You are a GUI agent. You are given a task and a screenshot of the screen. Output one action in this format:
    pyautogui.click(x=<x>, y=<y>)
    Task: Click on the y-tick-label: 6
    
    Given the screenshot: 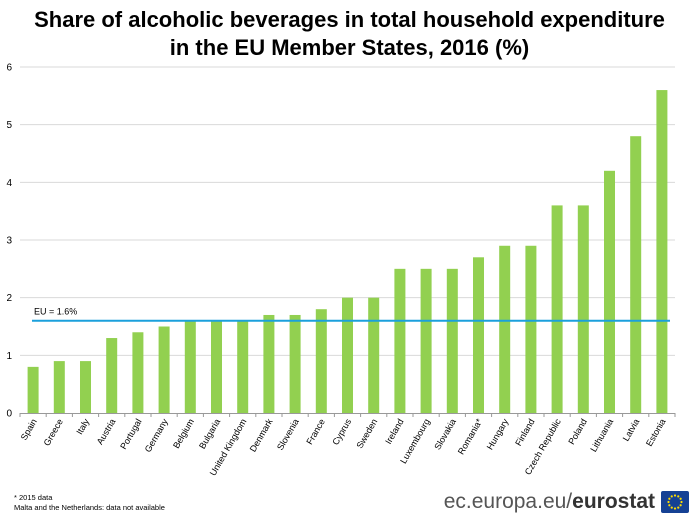 What is the action you would take?
    pyautogui.click(x=9, y=68)
    